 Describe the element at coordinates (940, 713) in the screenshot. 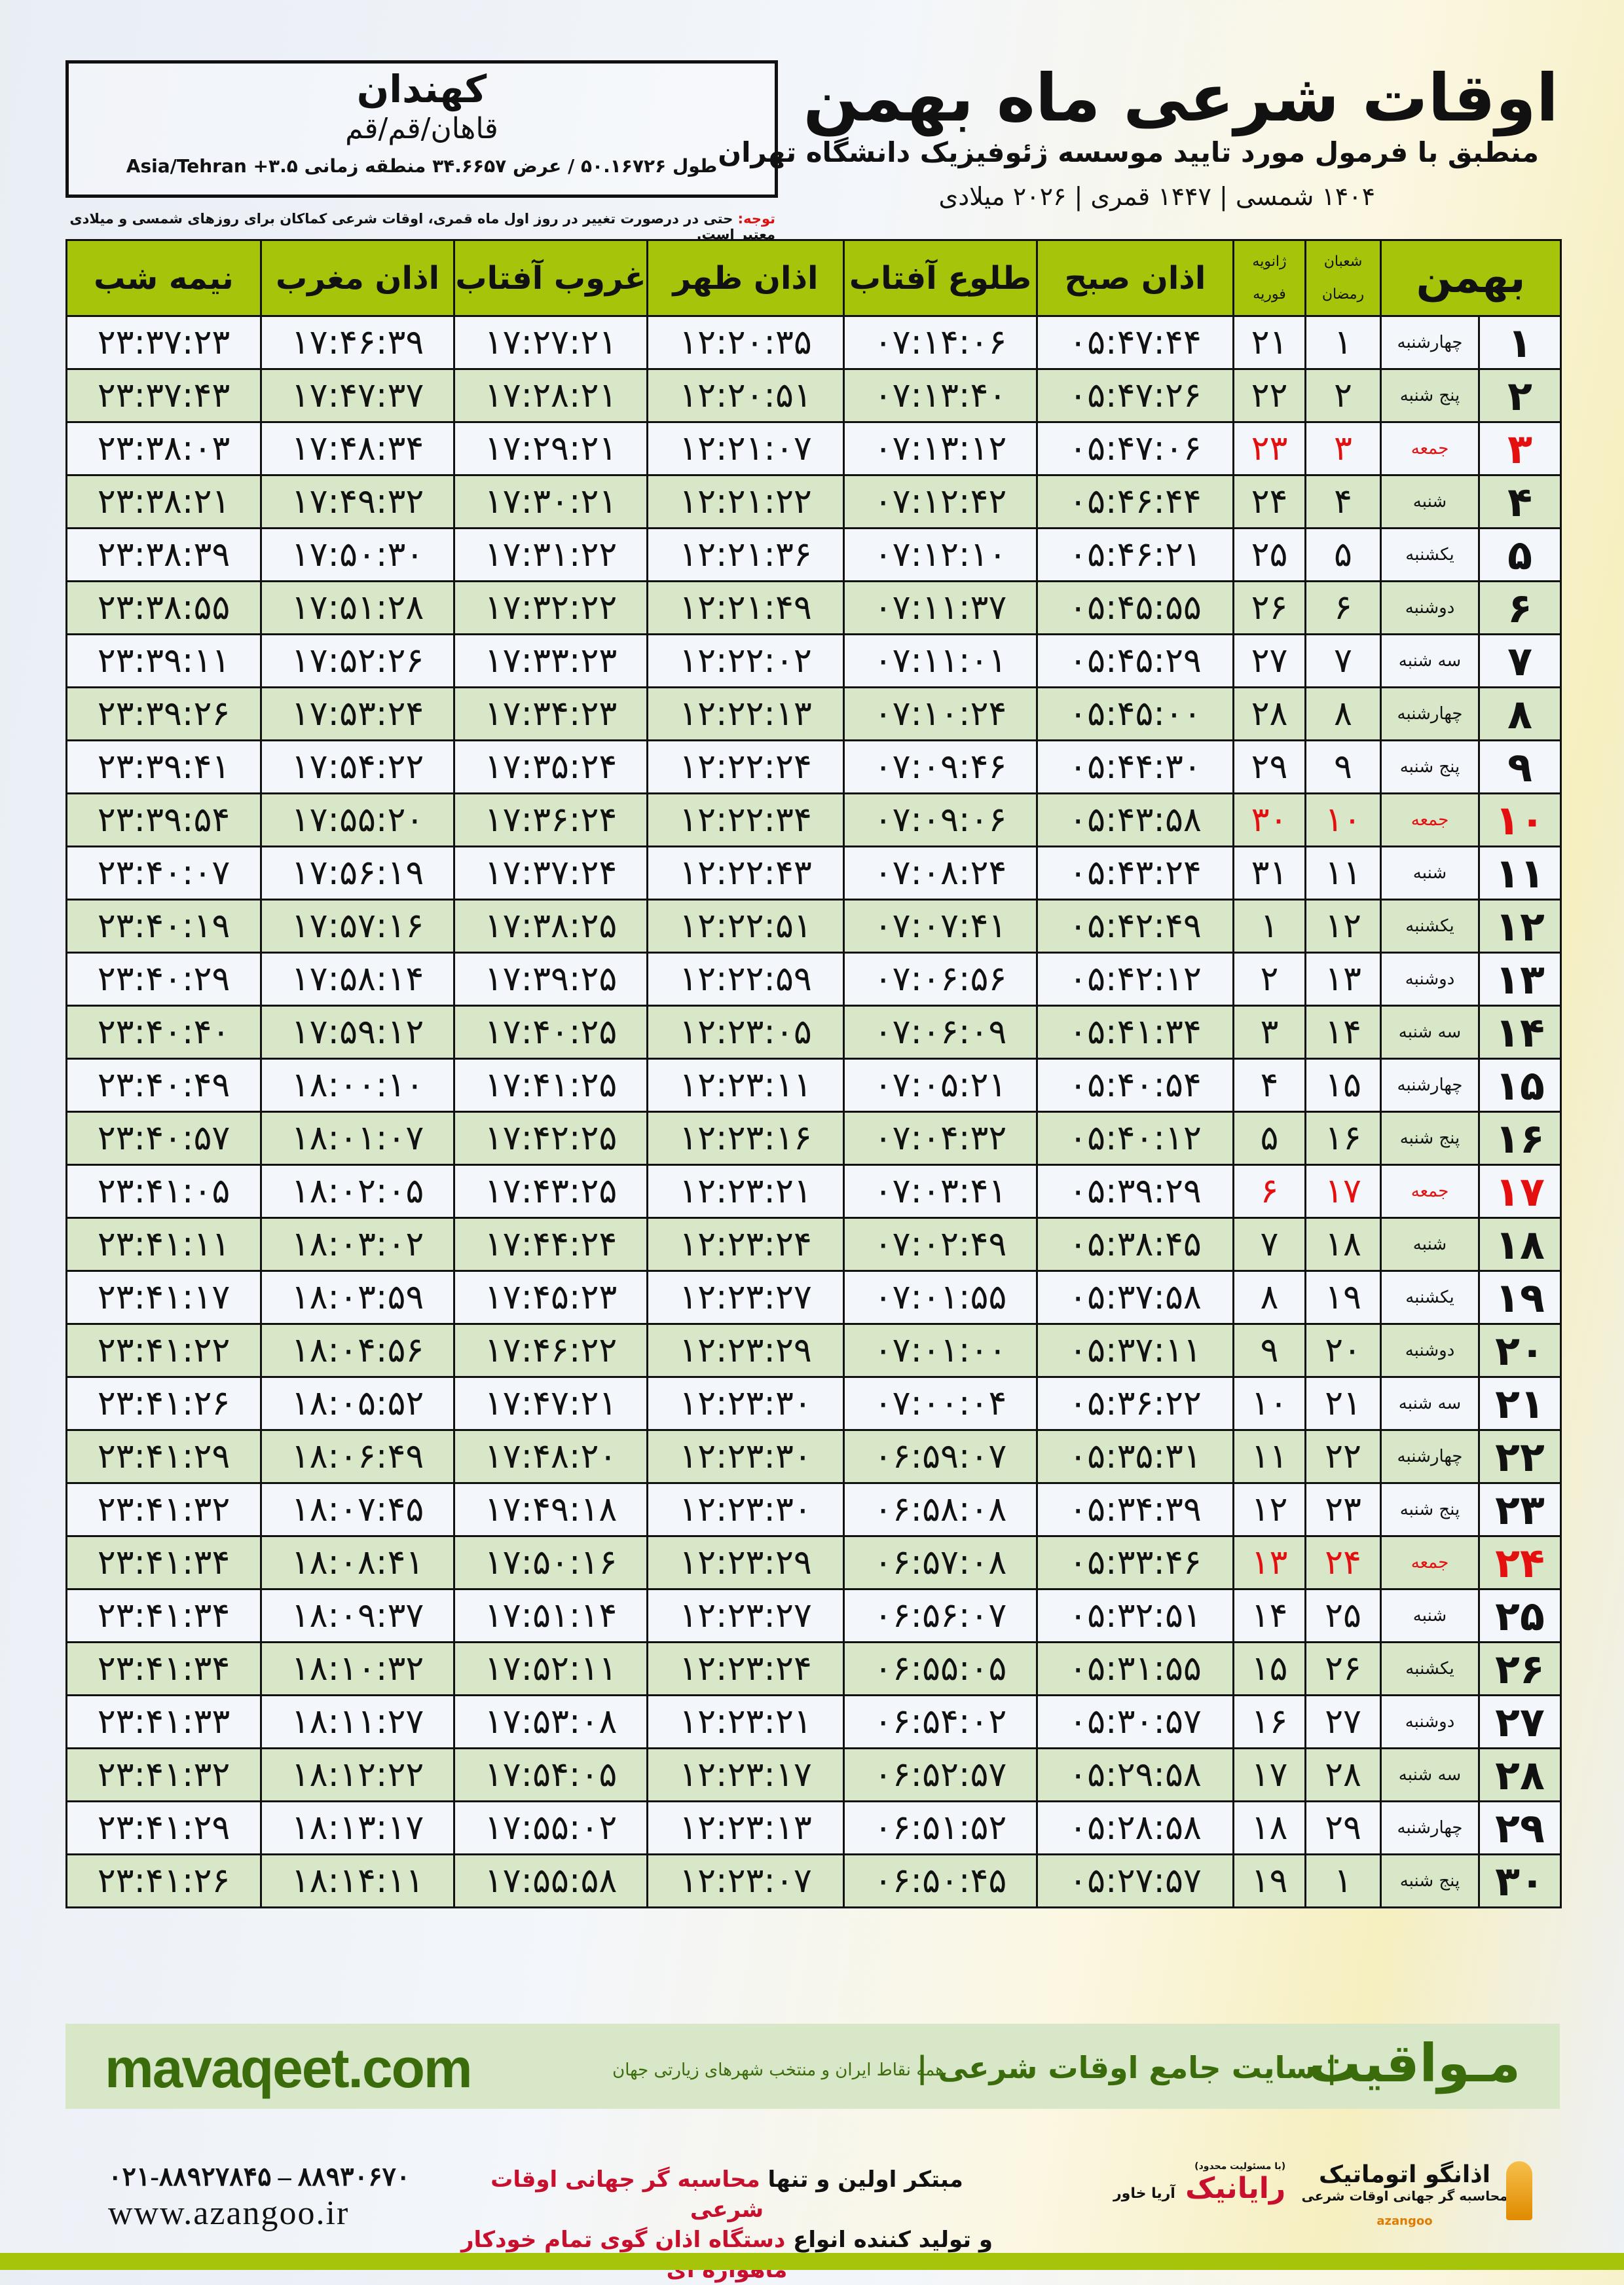

I see `cell-sunrise: ۰۷:۱۰:۲۴` at that location.